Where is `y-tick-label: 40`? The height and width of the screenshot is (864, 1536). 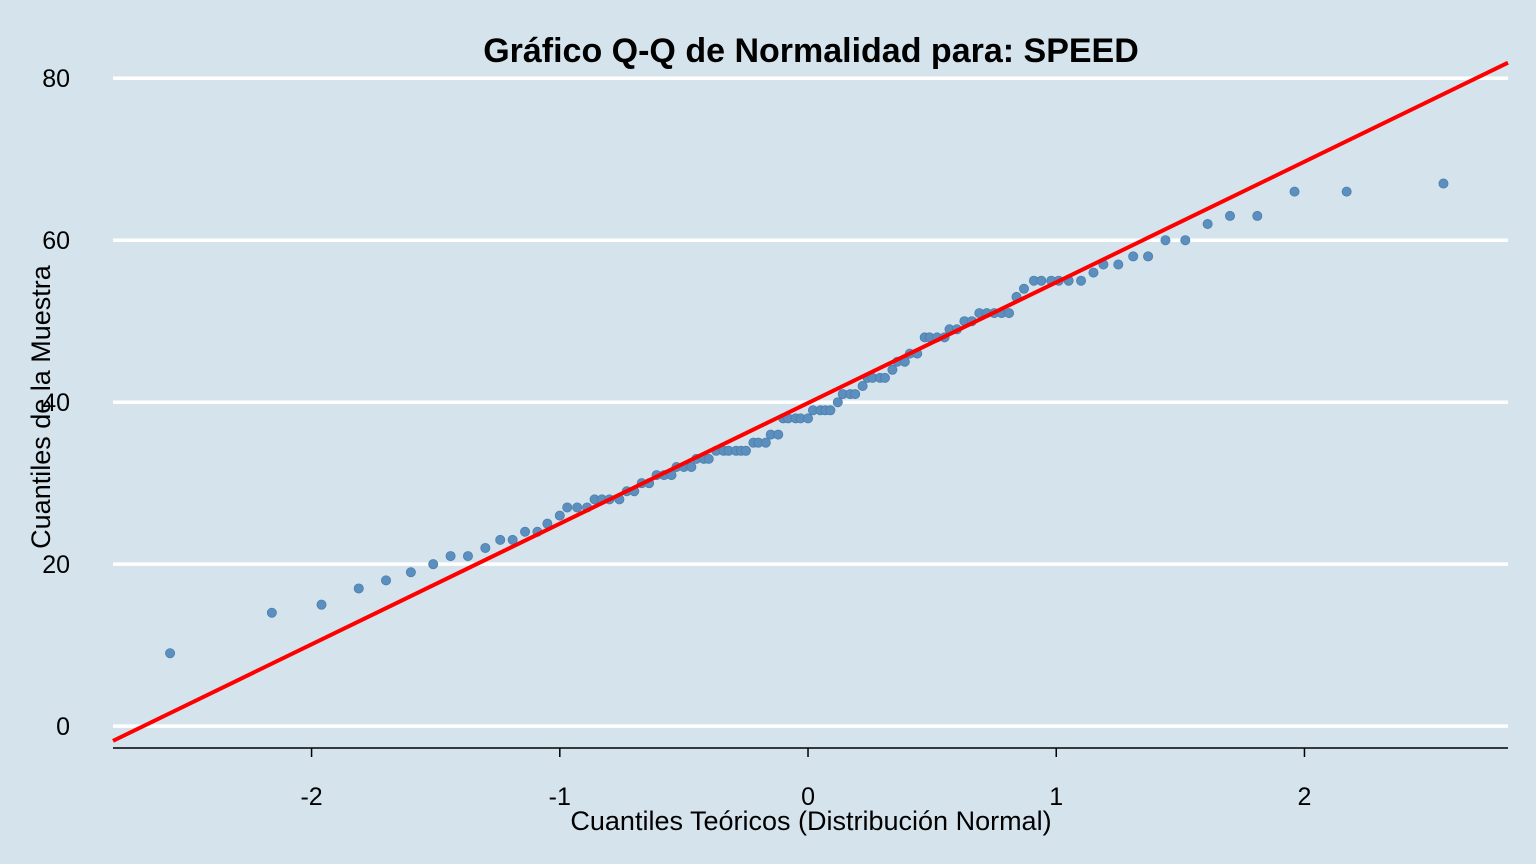 y-tick-label: 40 is located at coordinates (56, 403).